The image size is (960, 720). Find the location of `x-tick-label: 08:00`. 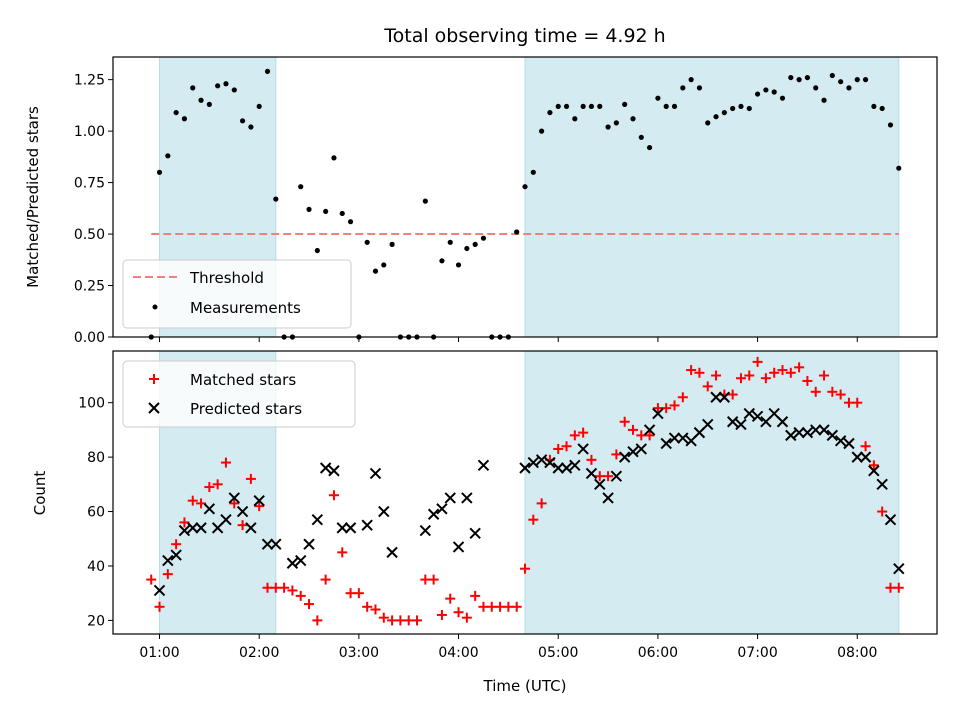

x-tick-label: 08:00 is located at coordinates (857, 653).